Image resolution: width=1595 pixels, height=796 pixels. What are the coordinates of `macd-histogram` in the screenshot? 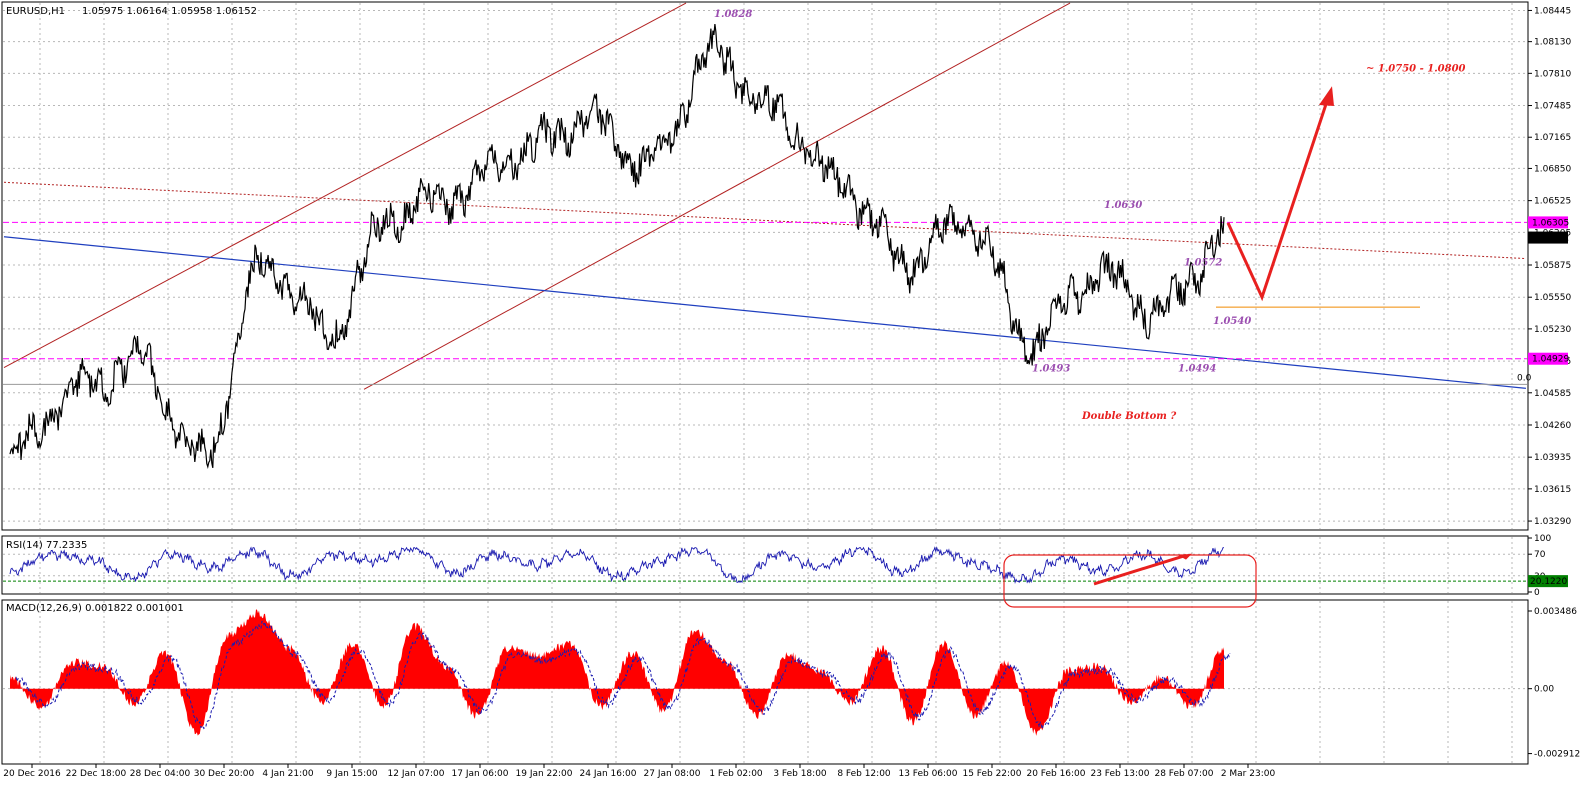 It's located at (617, 672).